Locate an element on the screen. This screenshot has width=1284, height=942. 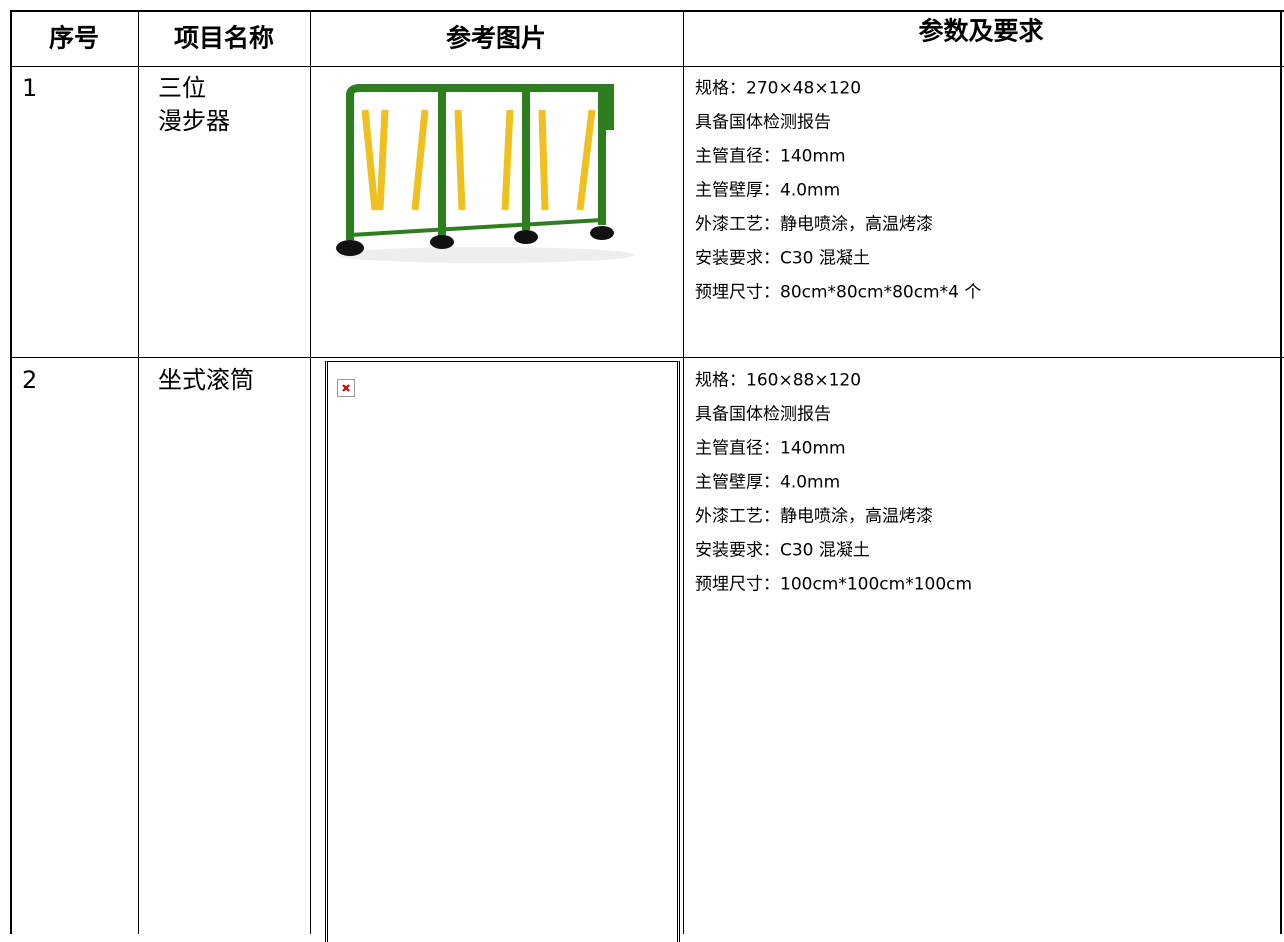
item-name: 三位 is located at coordinates (182, 88).